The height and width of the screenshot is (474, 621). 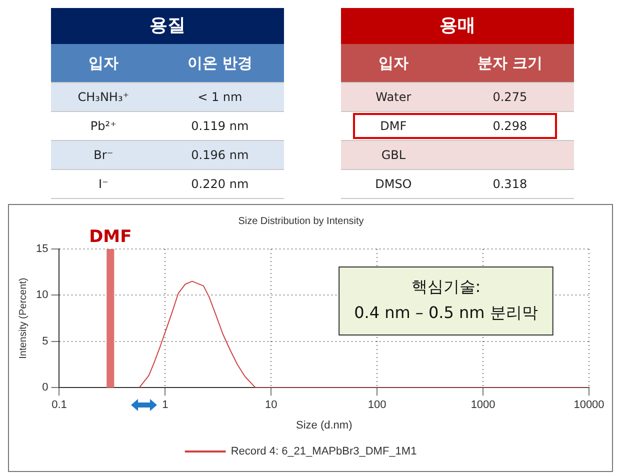 What do you see at coordinates (301, 221) in the screenshot?
I see `chart-title: Size Distribution by Intensity` at bounding box center [301, 221].